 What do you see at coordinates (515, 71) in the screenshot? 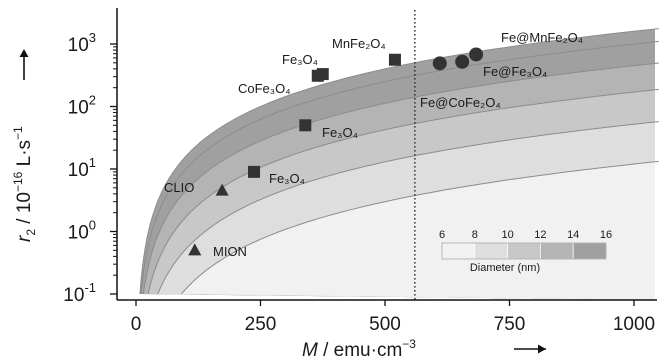
I see `point-label-fe-fe3o4: Fe@Fe₃O₄` at bounding box center [515, 71].